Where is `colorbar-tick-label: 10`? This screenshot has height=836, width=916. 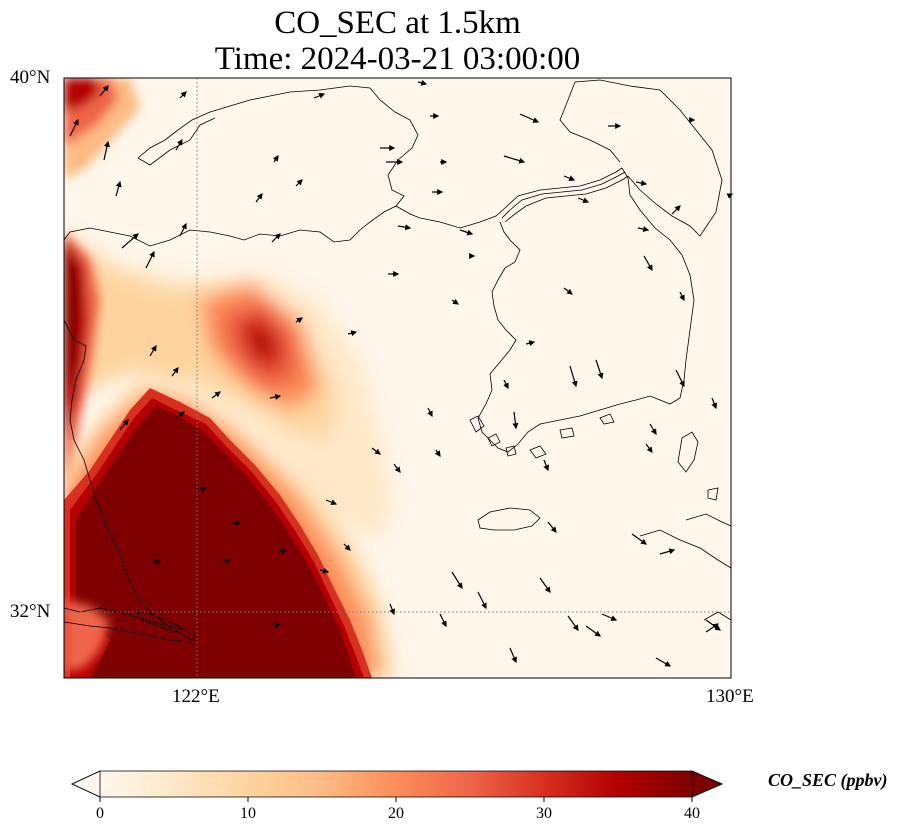 colorbar-tick-label: 10 is located at coordinates (248, 813).